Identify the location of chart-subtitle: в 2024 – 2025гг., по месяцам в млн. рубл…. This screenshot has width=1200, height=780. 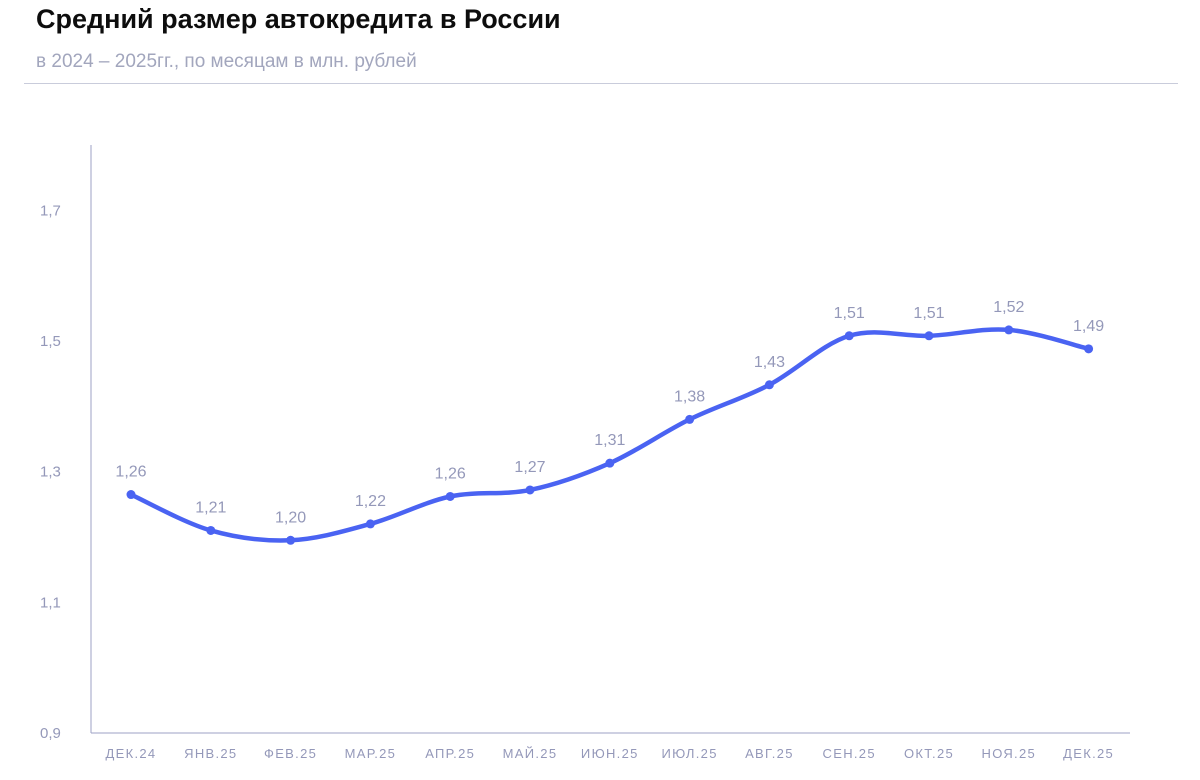
(226, 61).